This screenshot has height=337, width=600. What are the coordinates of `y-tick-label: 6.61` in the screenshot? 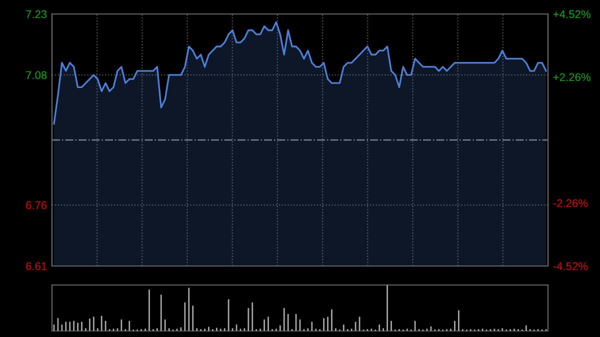 It's located at (36, 266).